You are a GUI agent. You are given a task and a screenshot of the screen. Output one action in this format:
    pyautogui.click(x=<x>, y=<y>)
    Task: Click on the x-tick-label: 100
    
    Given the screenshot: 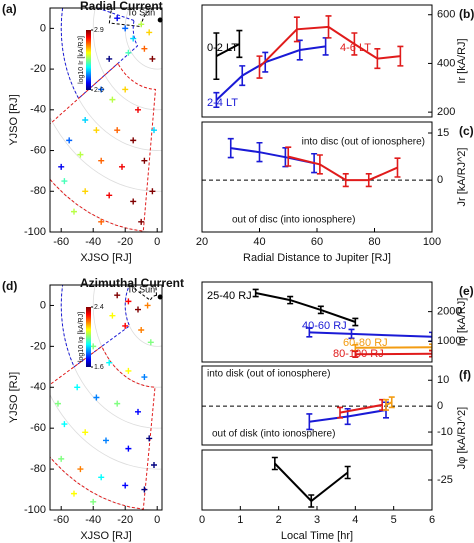 What is the action you would take?
    pyautogui.click(x=432, y=242)
    